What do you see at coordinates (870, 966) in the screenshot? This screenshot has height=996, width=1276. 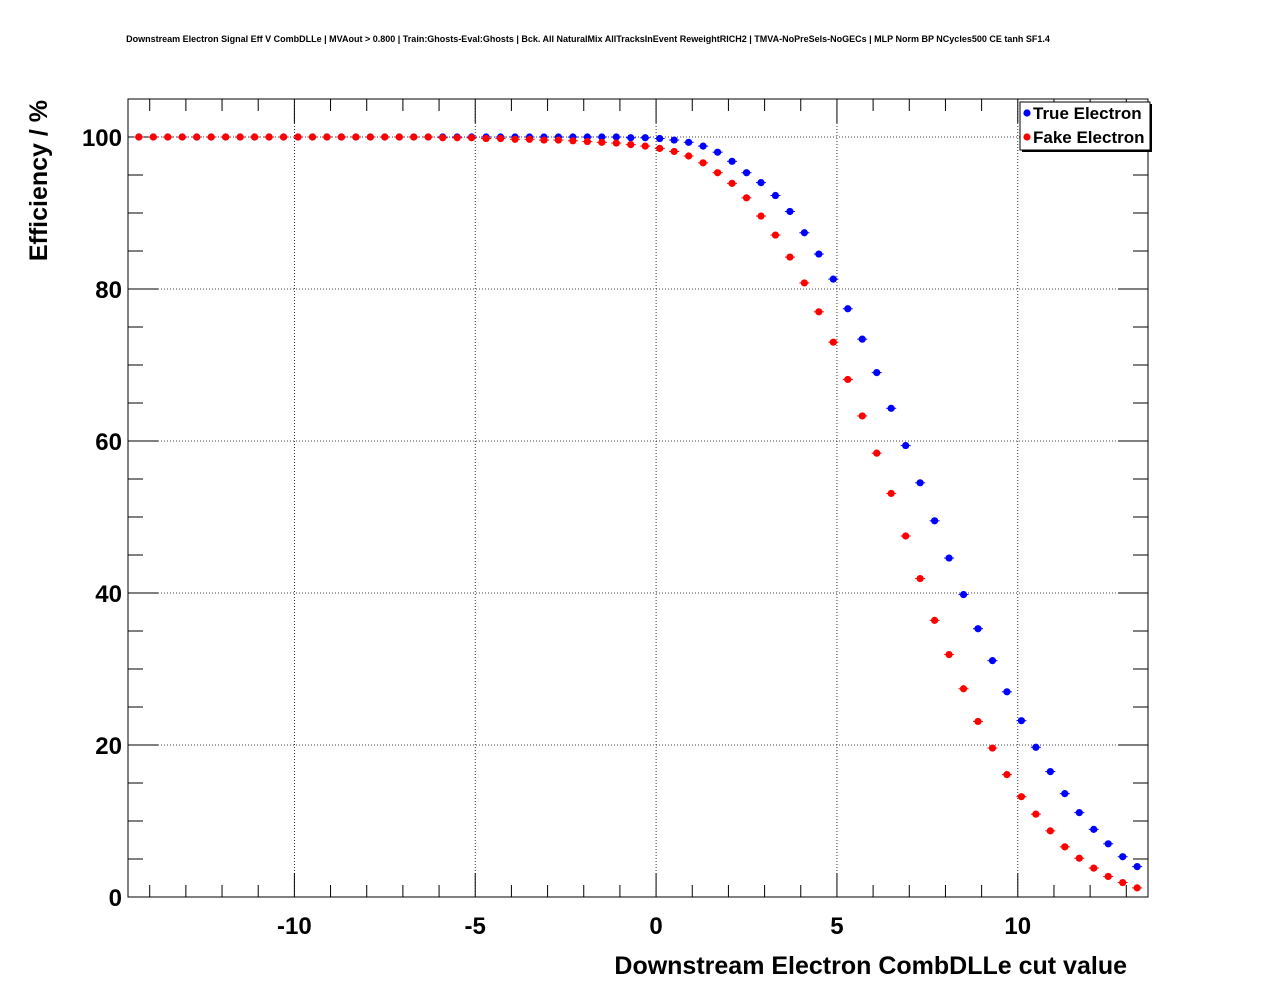 I see `x-axis-label: Downstream Electron CombDLLe cut value` at bounding box center [870, 966].